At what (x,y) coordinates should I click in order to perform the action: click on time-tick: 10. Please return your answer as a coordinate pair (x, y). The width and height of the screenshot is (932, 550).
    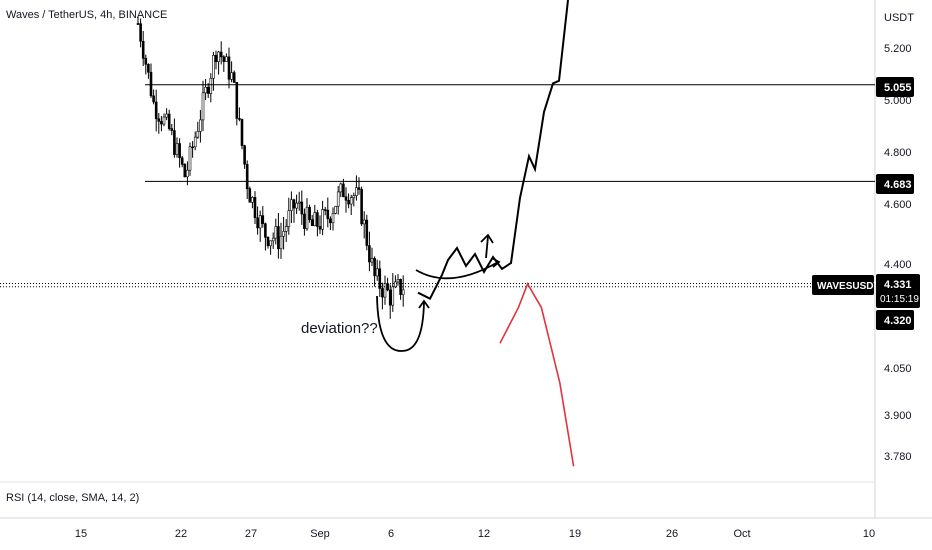
    Looking at the image, I should click on (869, 534).